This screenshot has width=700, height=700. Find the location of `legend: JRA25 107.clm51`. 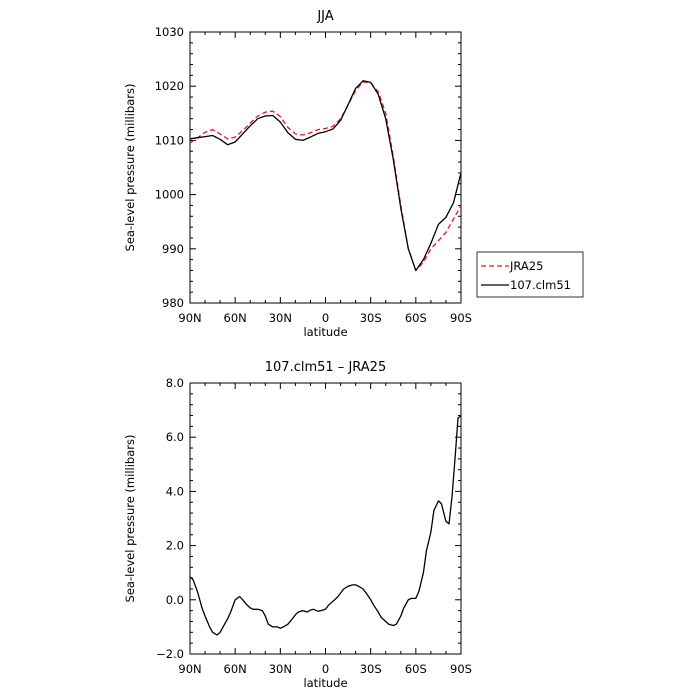

legend: JRA25 107.clm51 is located at coordinates (530, 274).